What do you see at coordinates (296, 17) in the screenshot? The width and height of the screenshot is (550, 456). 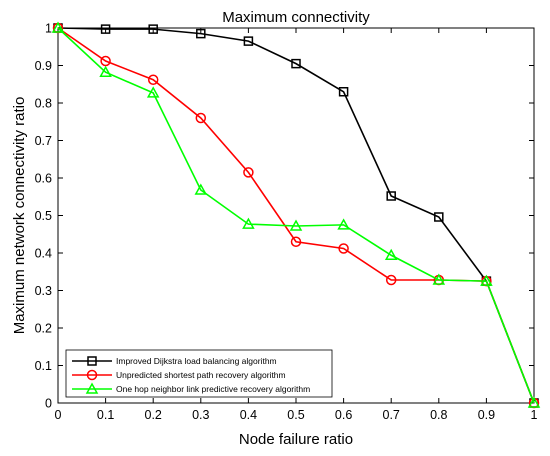 I see `chart-title: Maximum connectivity` at bounding box center [296, 17].